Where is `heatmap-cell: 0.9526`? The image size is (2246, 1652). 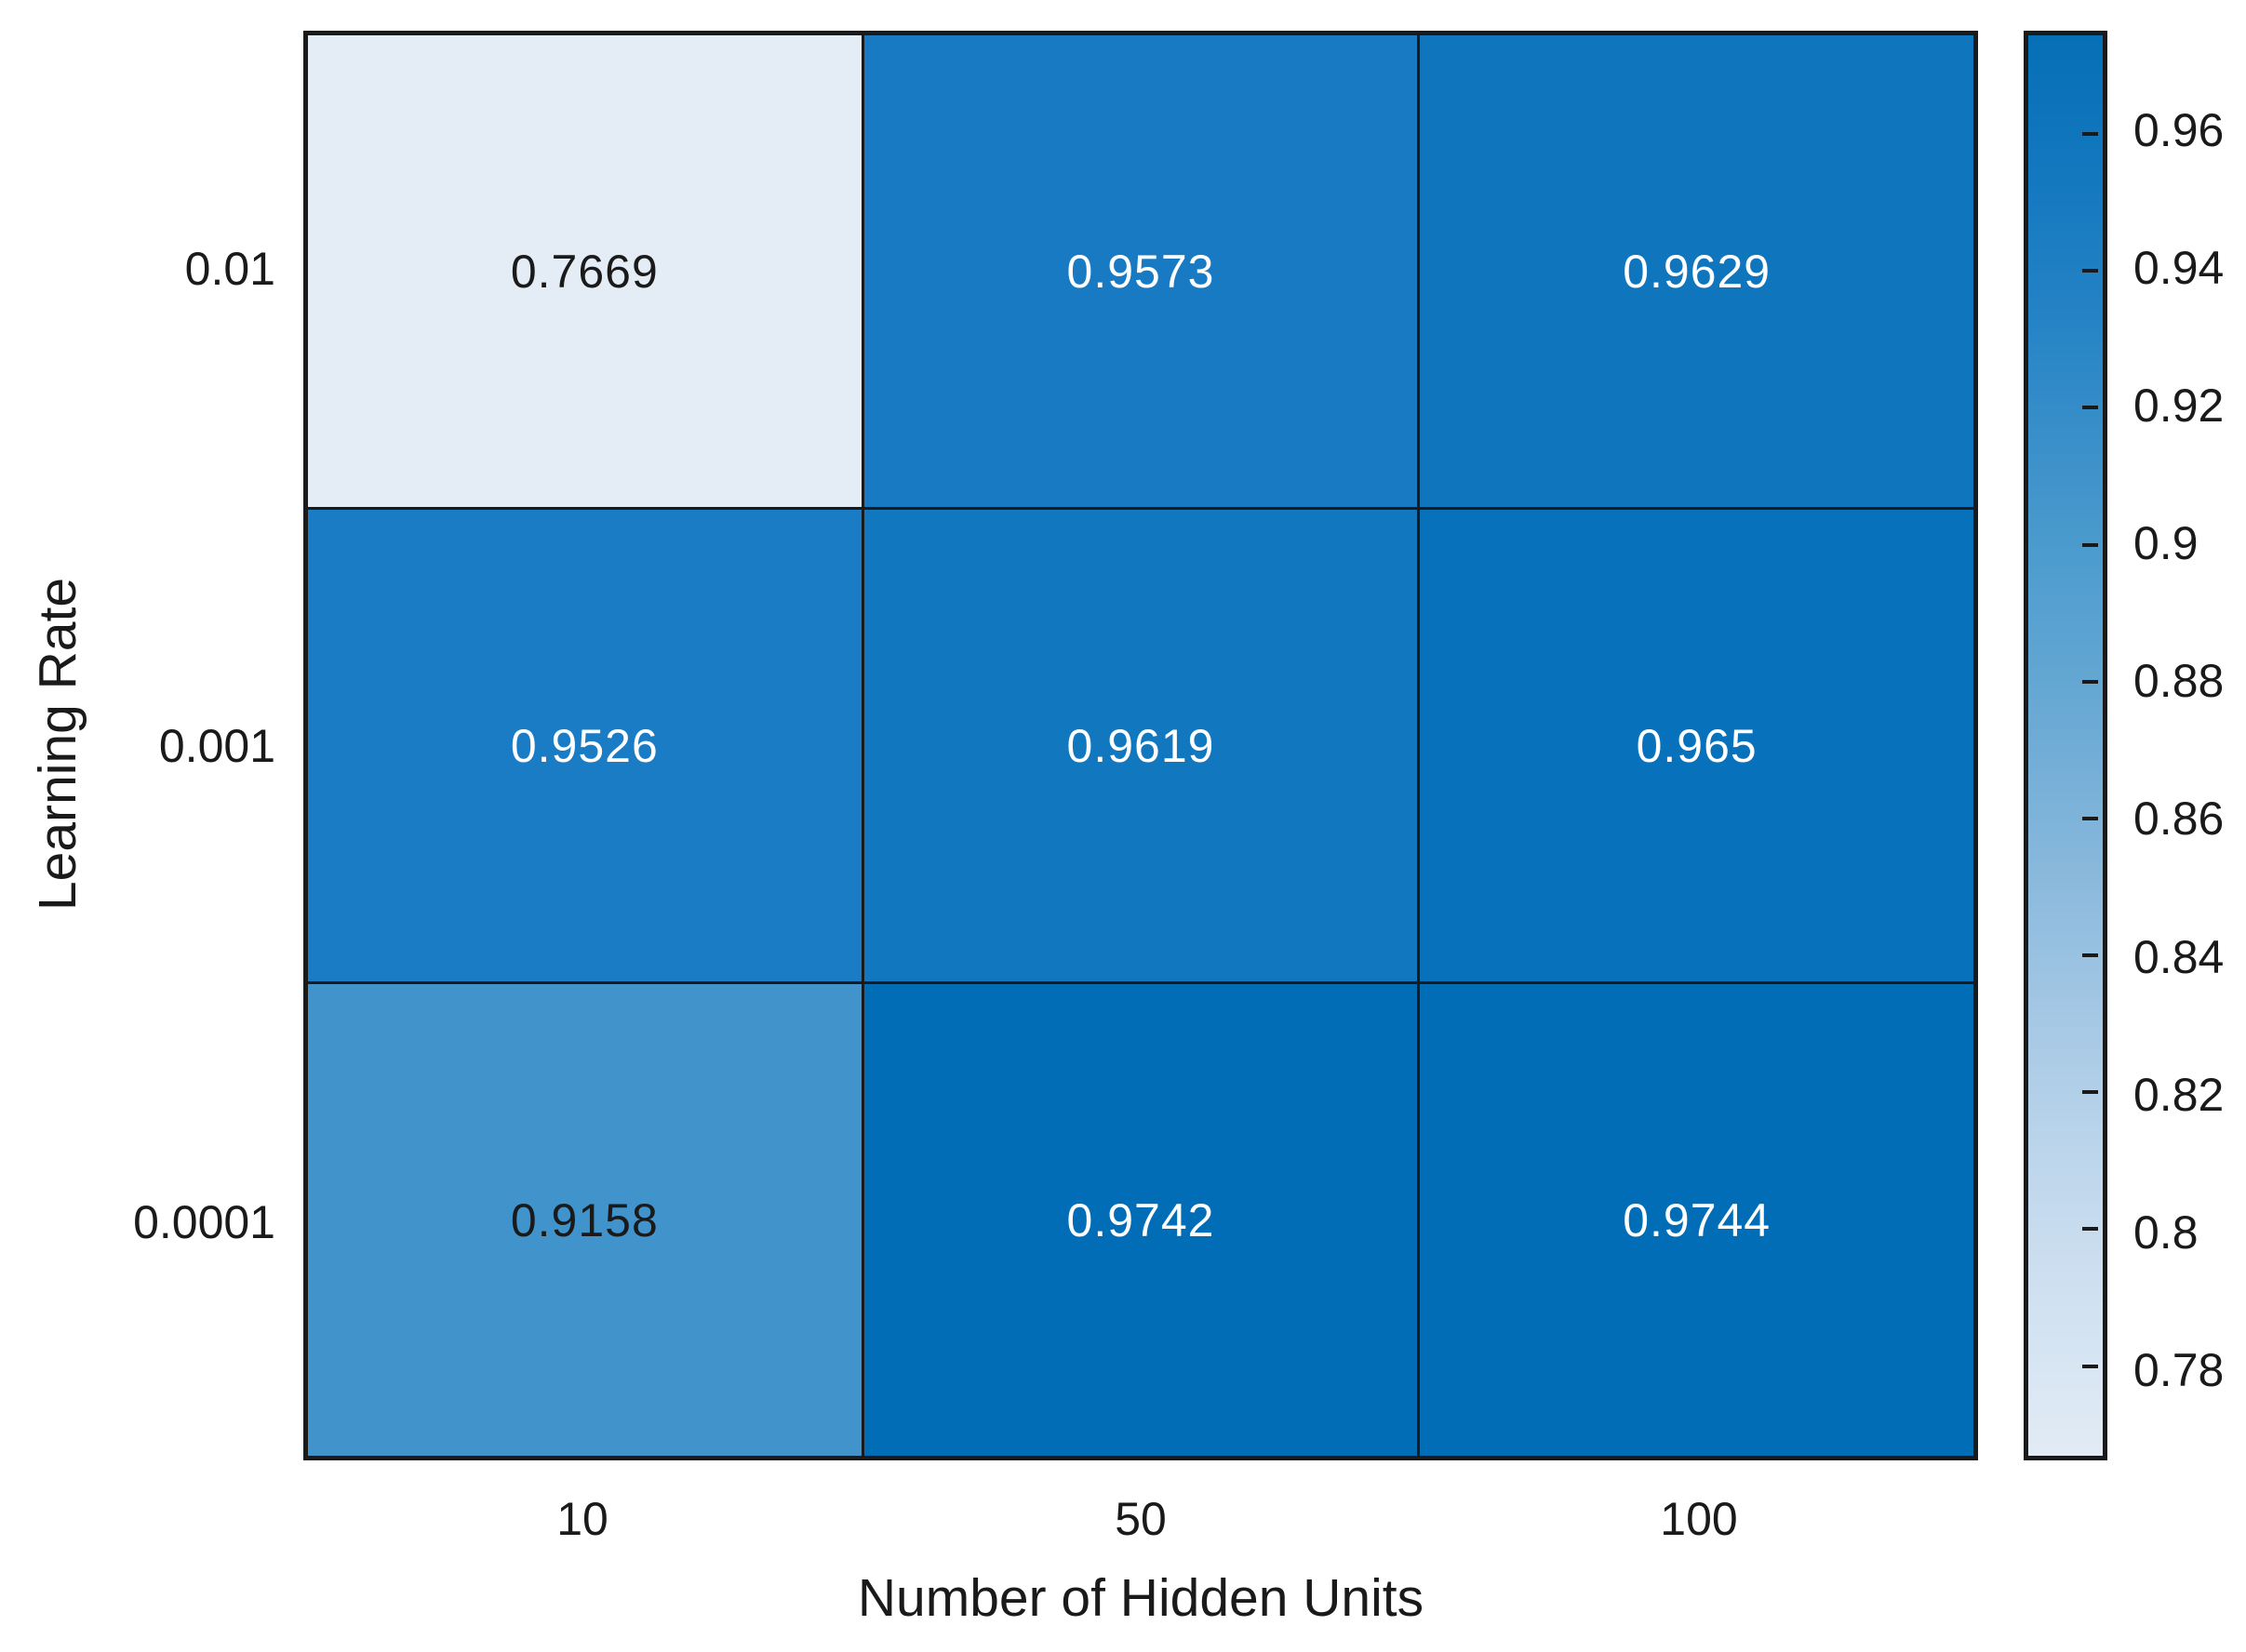
heatmap-cell: 0.9526 is located at coordinates (585, 745).